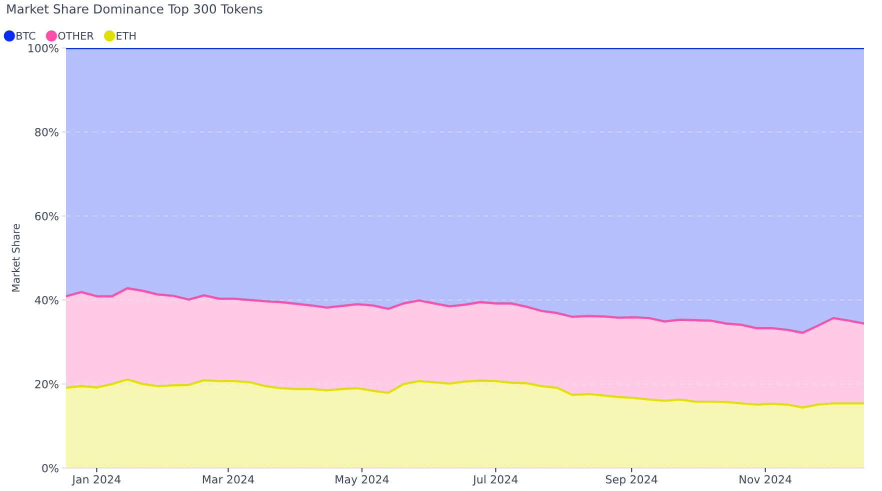  Describe the element at coordinates (495, 480) in the screenshot. I see `x-tick-label: Jul 2024` at that location.